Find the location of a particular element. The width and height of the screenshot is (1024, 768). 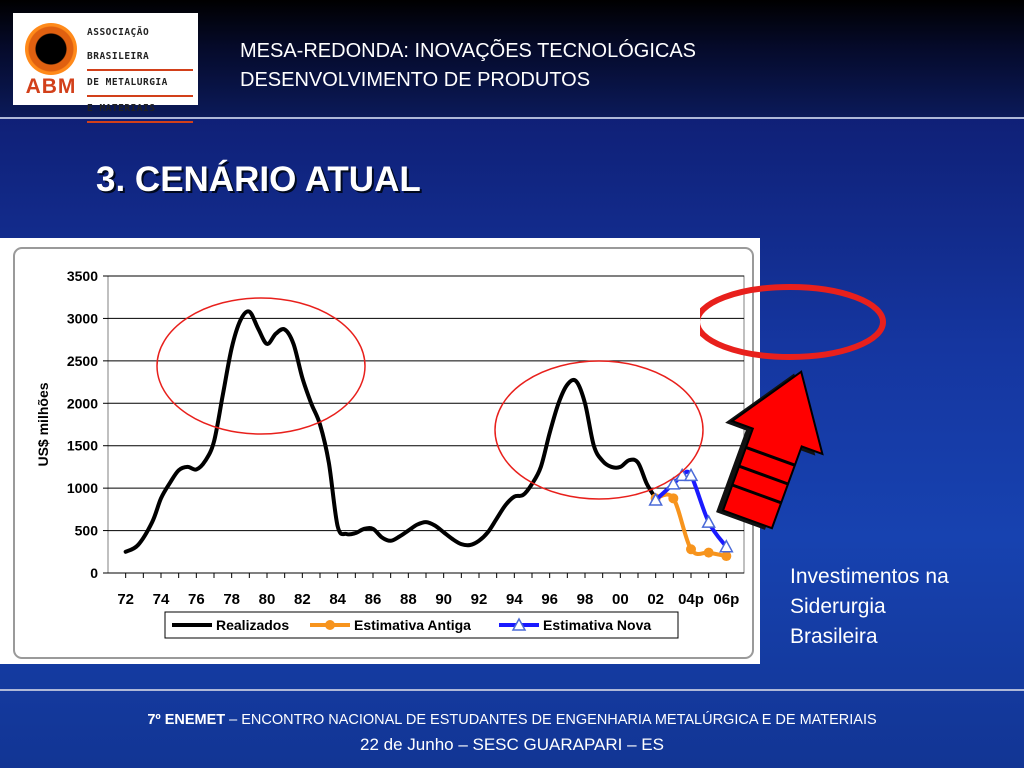

header-title-line-1: MESA-REDONDA: INOVAÇÕES TECNOLÓGICAS is located at coordinates (468, 51).